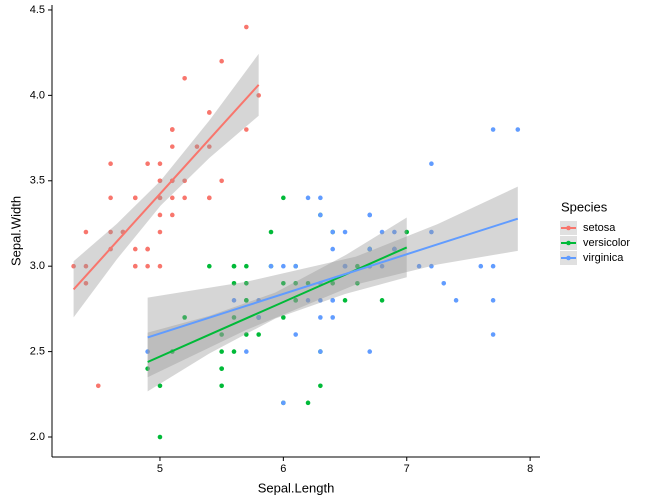 The image size is (648, 504). Describe the element at coordinates (15, 231) in the screenshot. I see `y-axis-title: Sepal.Width` at that location.